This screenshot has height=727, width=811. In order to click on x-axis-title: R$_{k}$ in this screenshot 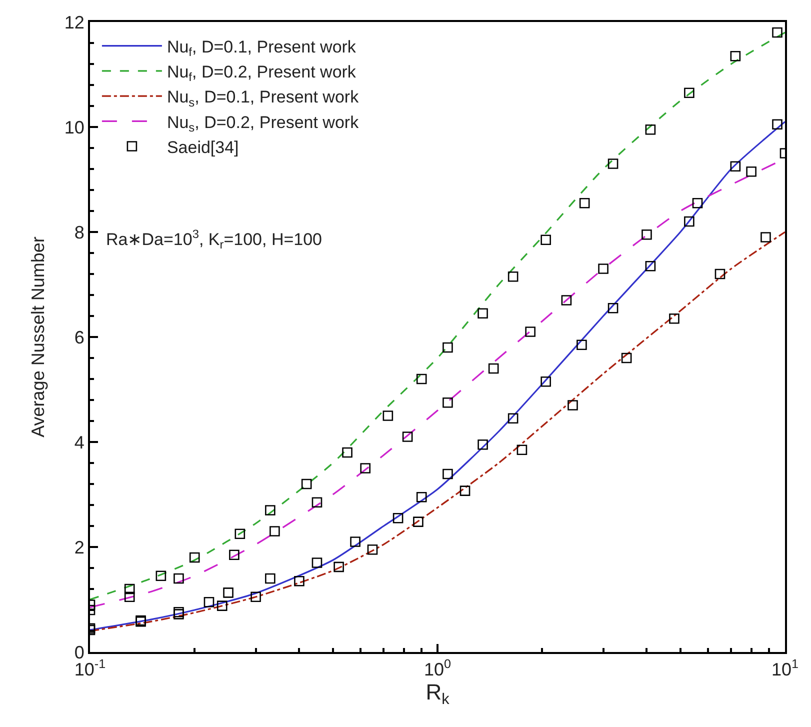, I will do `click(438, 694)`.